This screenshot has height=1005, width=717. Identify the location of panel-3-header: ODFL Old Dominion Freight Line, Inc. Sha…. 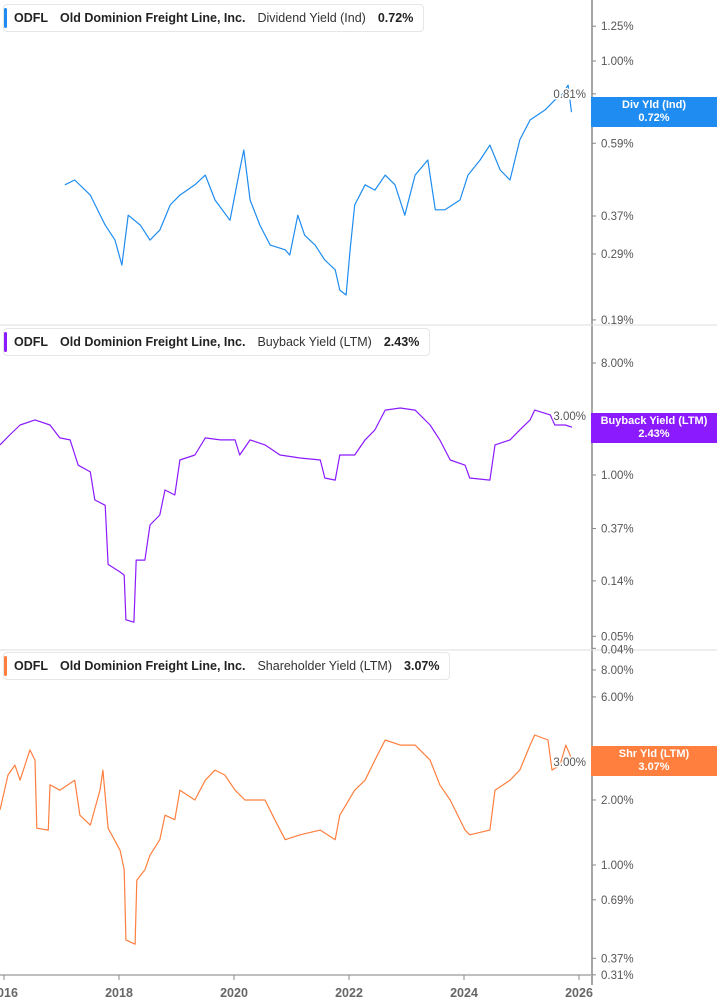
(227, 666).